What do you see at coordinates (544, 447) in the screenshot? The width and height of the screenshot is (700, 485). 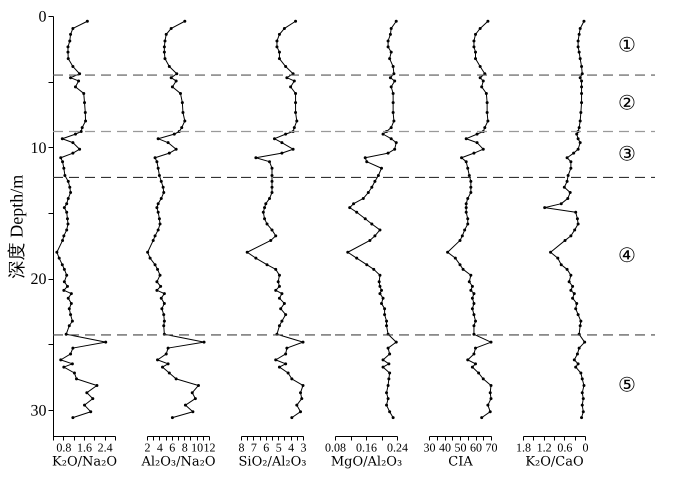 I see `x-tick-label: 1.2` at bounding box center [544, 447].